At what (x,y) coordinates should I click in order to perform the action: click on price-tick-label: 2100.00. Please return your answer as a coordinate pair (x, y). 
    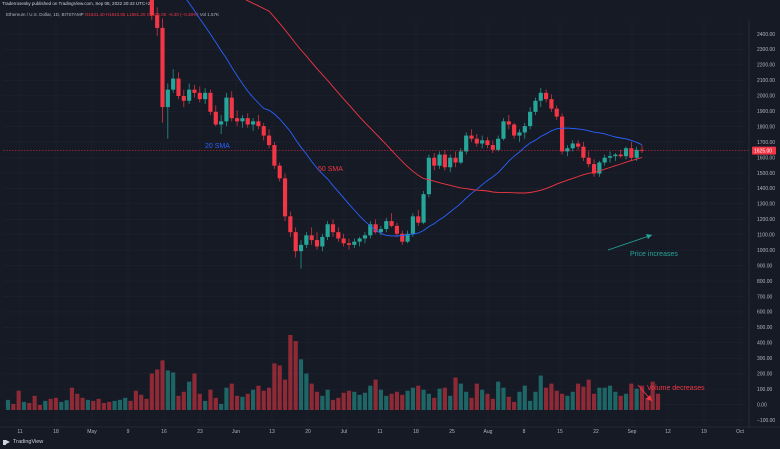
    Looking at the image, I should click on (766, 81).